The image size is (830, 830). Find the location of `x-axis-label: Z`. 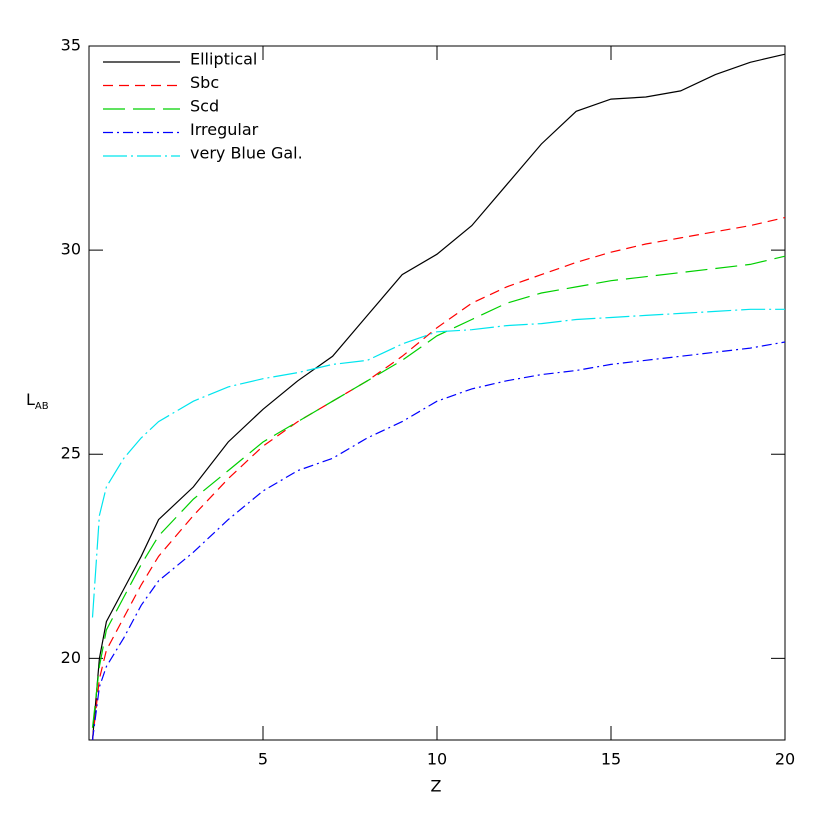

x-axis-label: Z is located at coordinates (436, 786).